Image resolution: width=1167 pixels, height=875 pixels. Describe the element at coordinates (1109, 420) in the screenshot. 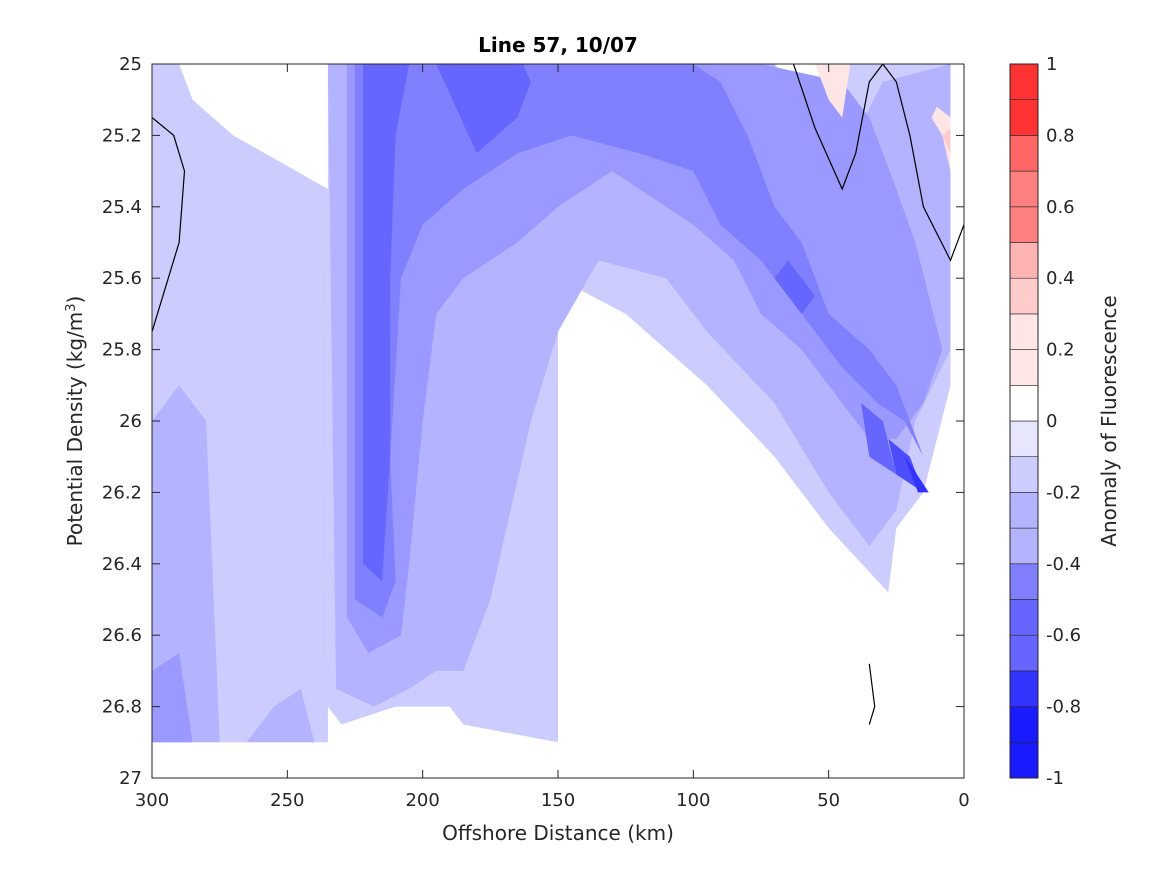

I see `colorbar-label: Anomaly of Fluorescence` at that location.